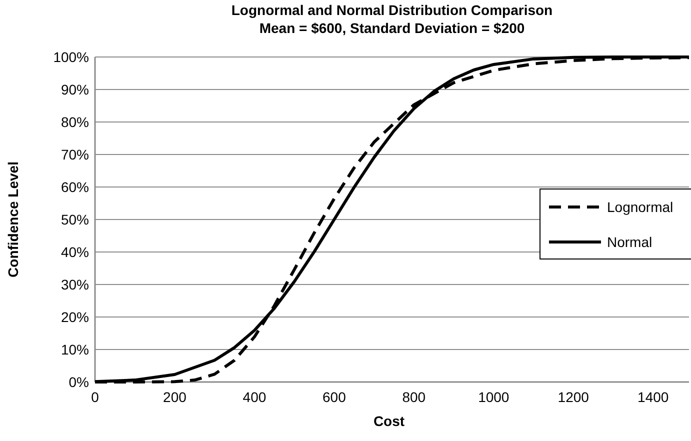  I want to click on x-tick-label: 0, so click(95, 397).